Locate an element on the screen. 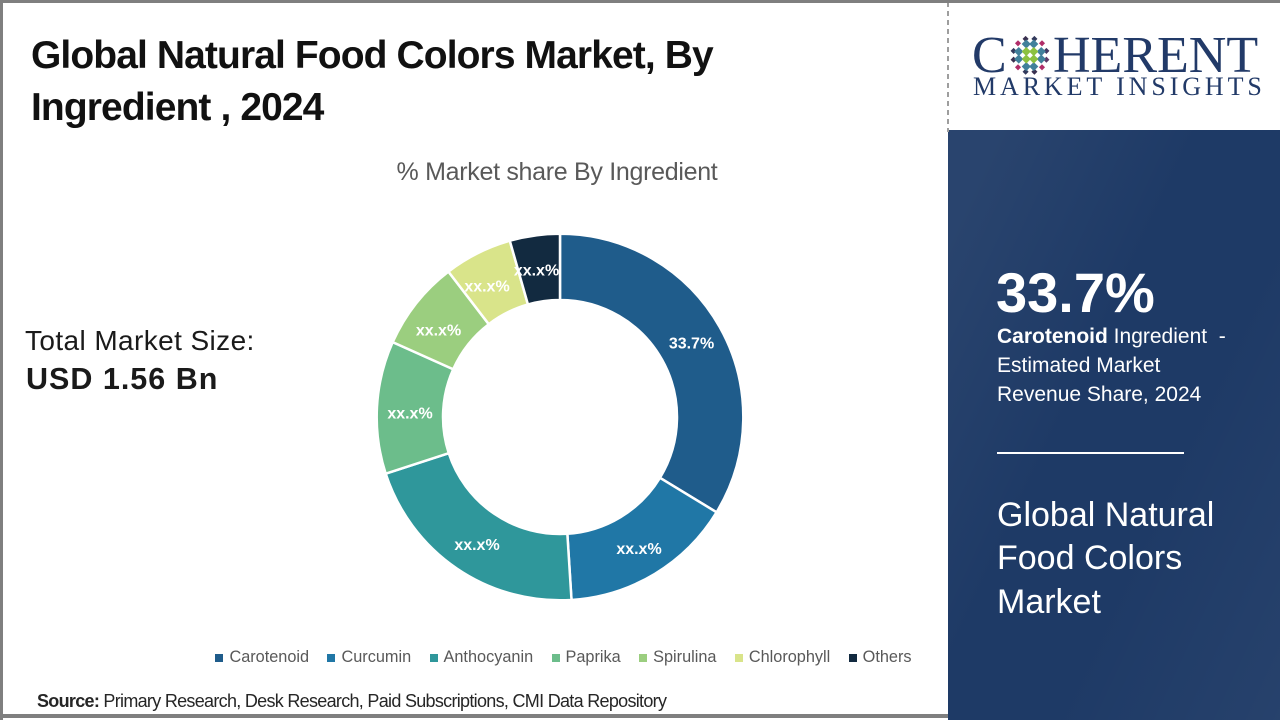  svg-text: 33.7% is located at coordinates (691, 344).